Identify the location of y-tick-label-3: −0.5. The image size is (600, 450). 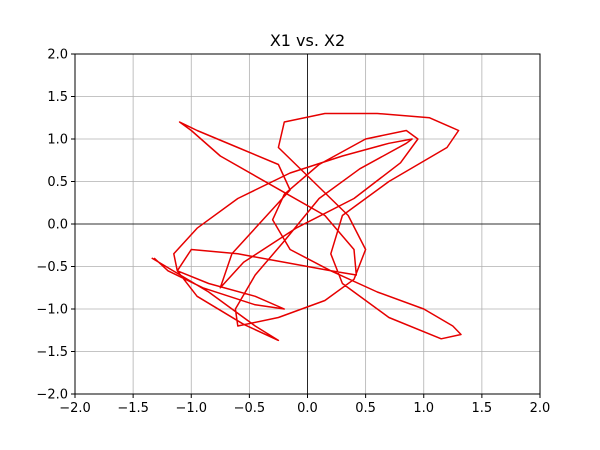
(52, 267).